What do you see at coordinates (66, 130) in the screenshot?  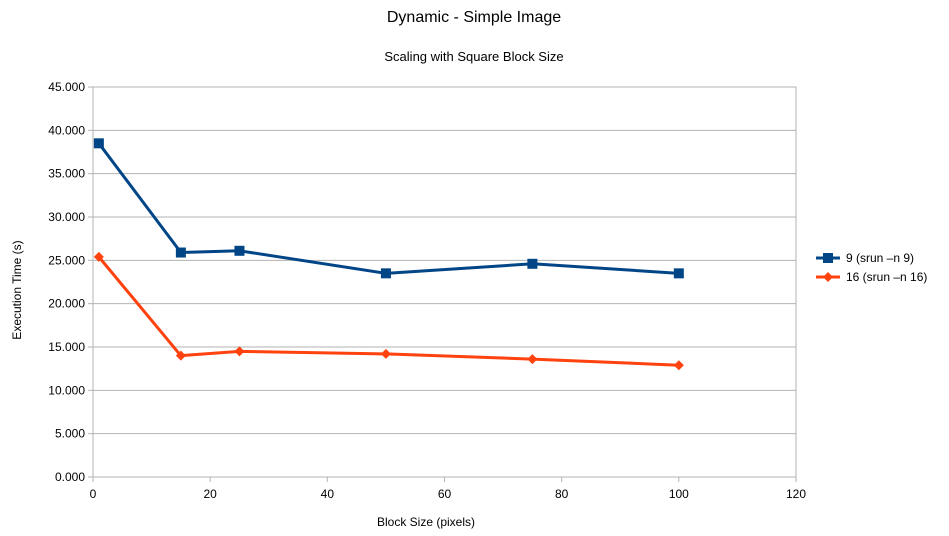 I see `y-tick-label: 40.000` at bounding box center [66, 130].